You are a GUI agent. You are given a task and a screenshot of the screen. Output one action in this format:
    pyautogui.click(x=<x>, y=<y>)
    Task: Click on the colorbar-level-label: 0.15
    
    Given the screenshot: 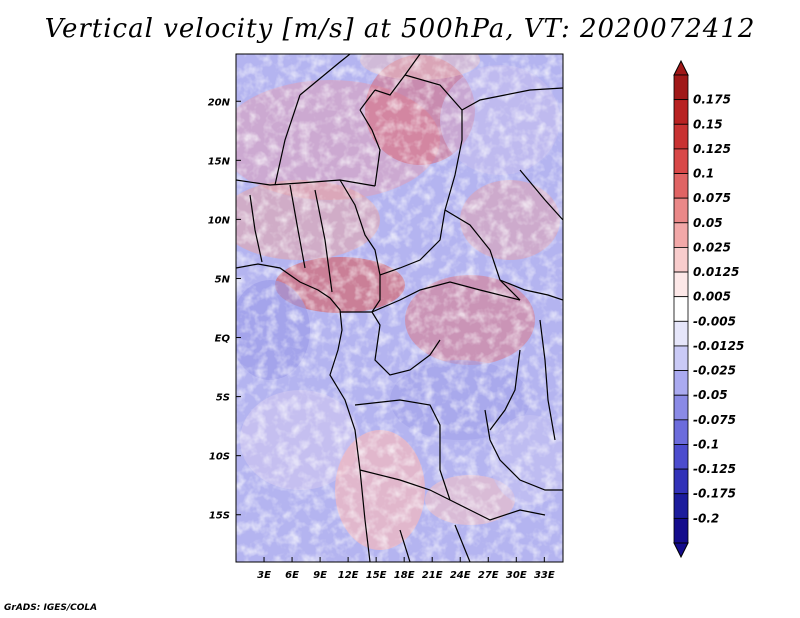 What is the action you would take?
    pyautogui.click(x=708, y=124)
    